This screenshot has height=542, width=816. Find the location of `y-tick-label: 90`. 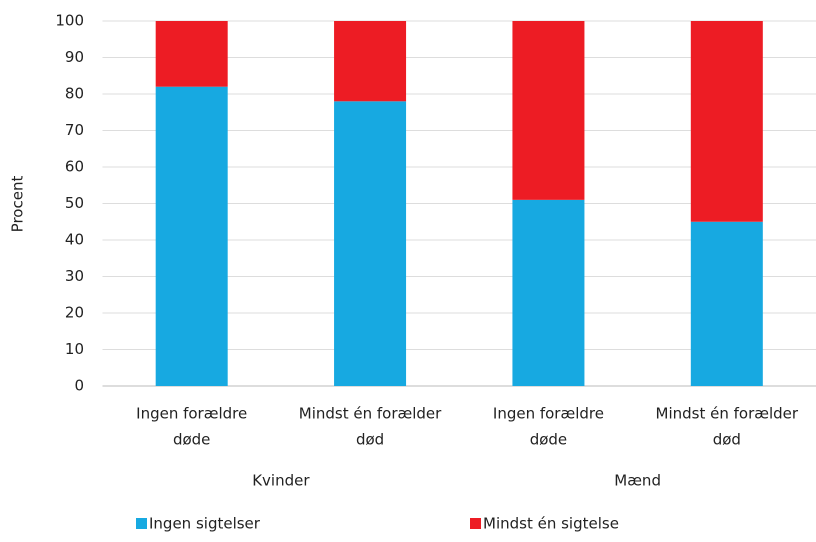

y-tick-label: 90 is located at coordinates (74, 57).